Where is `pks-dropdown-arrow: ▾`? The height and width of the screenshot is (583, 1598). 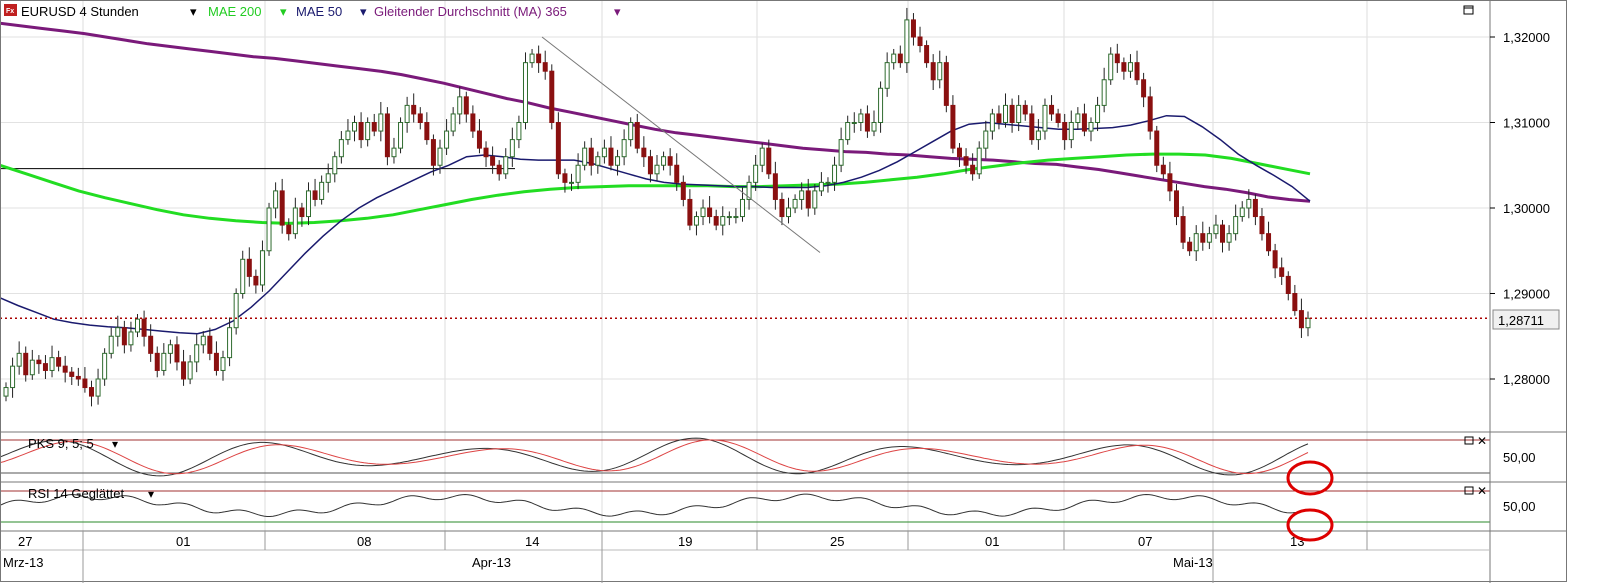
pks-dropdown-arrow: ▾ is located at coordinates (115, 444).